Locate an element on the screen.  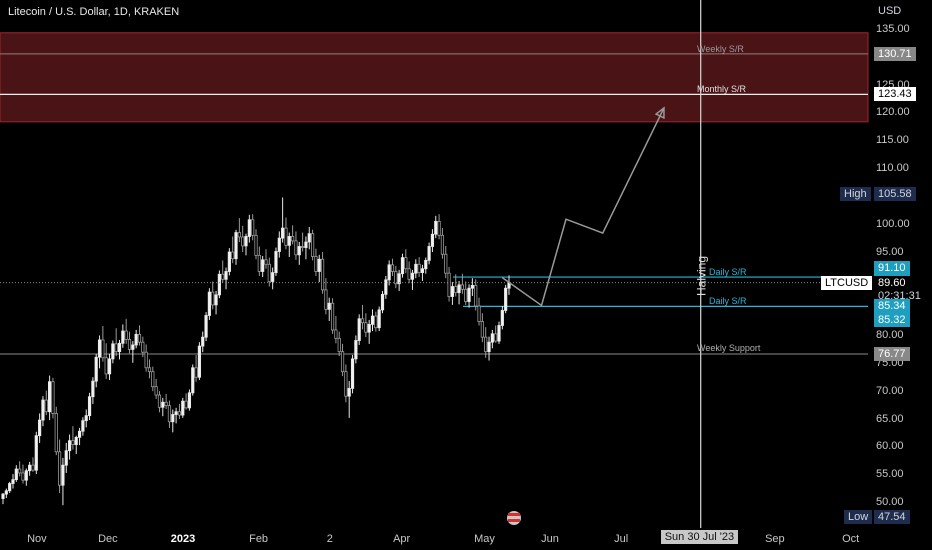
date-tick: Oct is located at coordinates (851, 539).